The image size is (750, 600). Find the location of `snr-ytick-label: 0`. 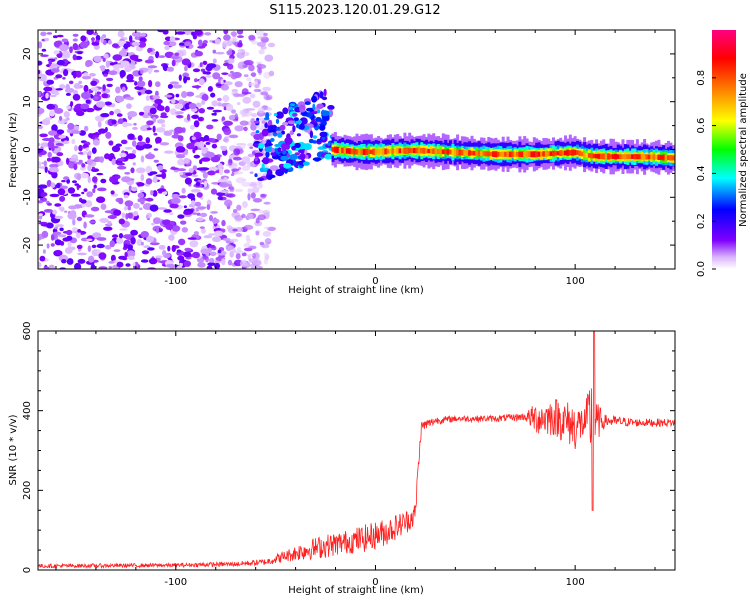

snr-ytick-label: 0 is located at coordinates (27, 570).